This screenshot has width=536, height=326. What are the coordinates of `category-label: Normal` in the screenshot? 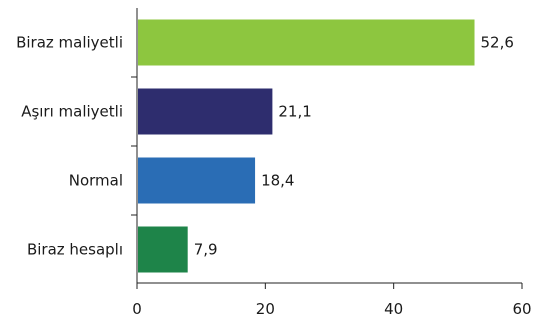 It's located at (96, 181).